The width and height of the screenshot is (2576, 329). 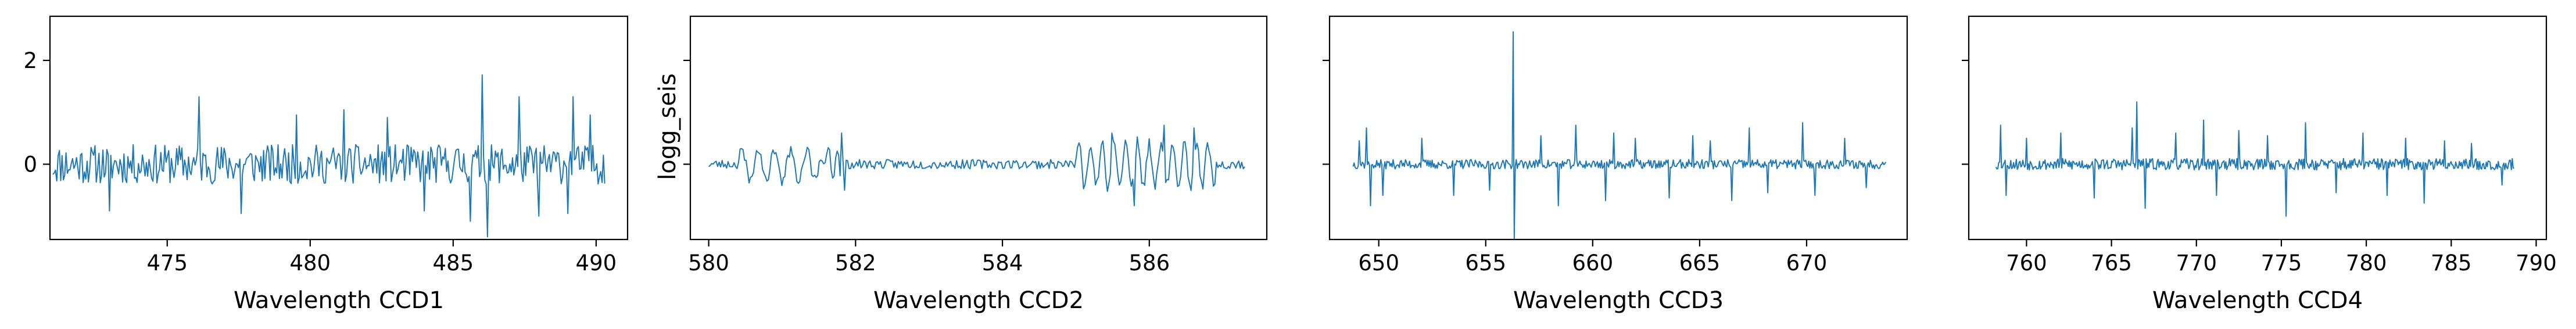 What do you see at coordinates (1700, 264) in the screenshot?
I see `x-tick-label: 665` at bounding box center [1700, 264].